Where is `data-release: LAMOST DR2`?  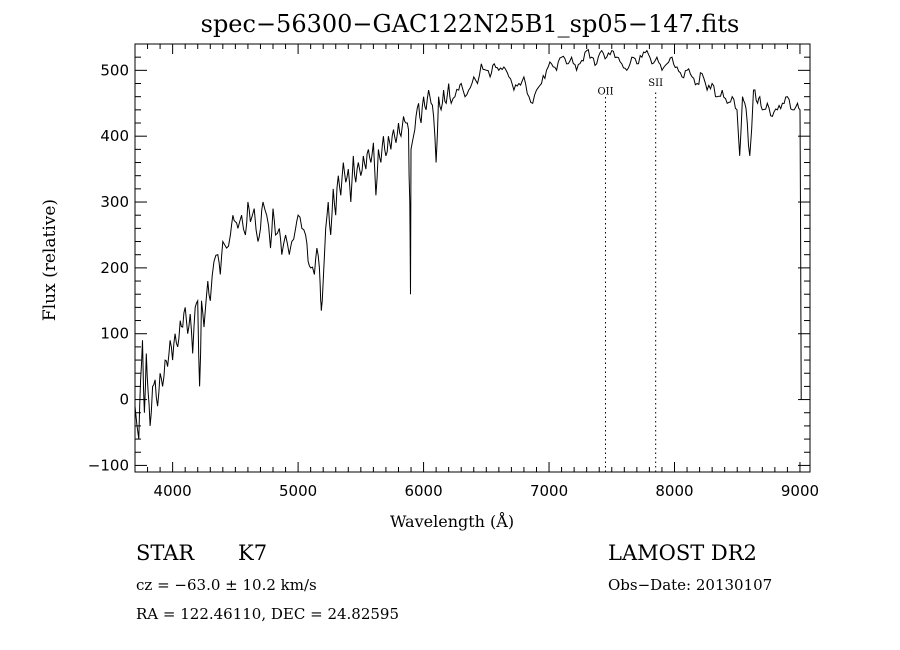
data-release: LAMOST DR2 is located at coordinates (682, 553).